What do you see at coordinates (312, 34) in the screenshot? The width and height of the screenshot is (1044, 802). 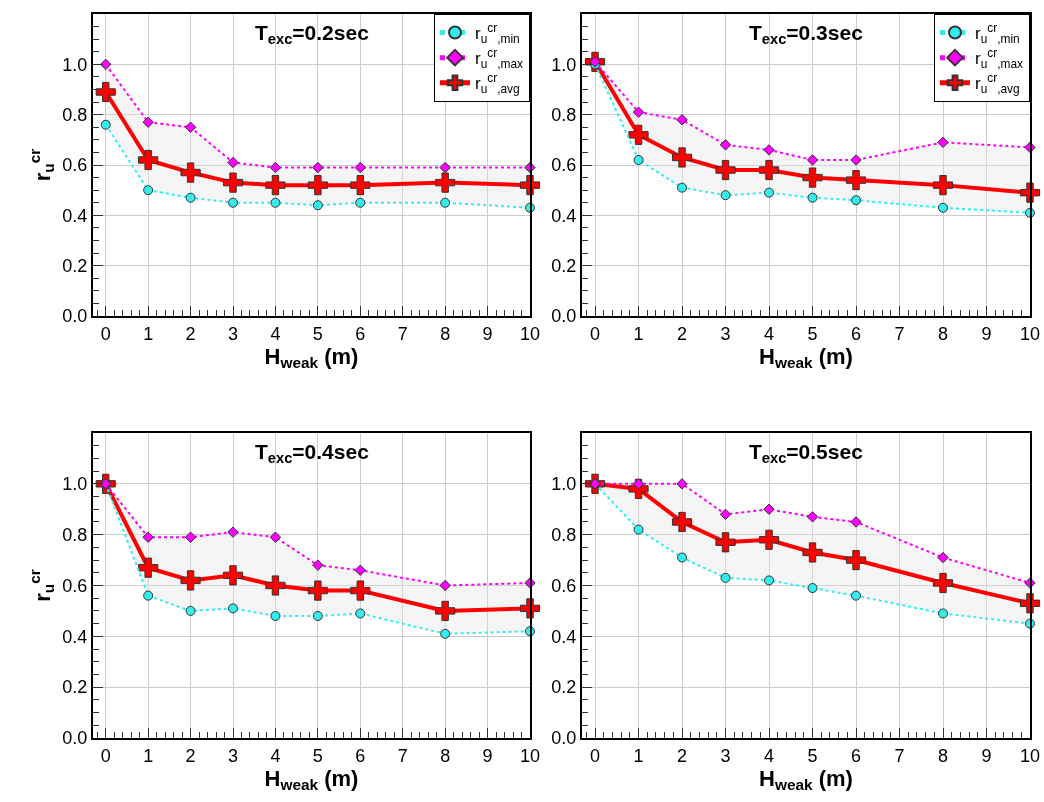 I see `chart-title: T$_{exc}$=0.2sec` at bounding box center [312, 34].